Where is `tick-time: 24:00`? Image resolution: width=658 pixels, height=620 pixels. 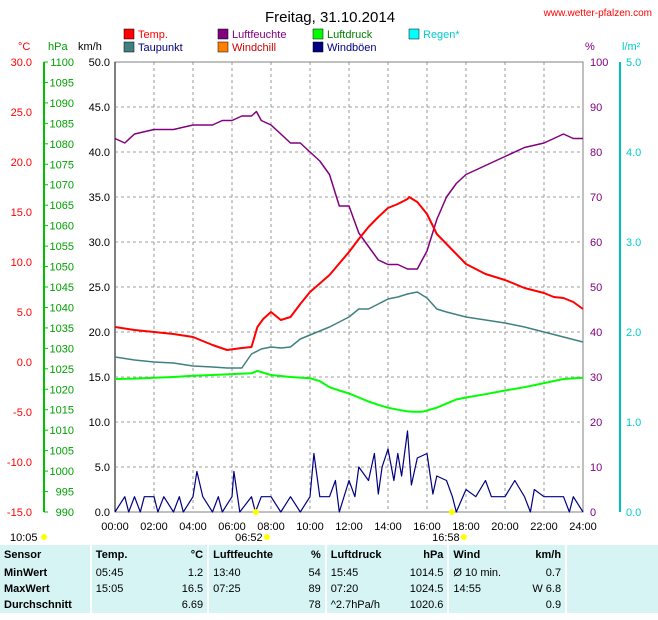
tick-time: 24:00 is located at coordinates (583, 527).